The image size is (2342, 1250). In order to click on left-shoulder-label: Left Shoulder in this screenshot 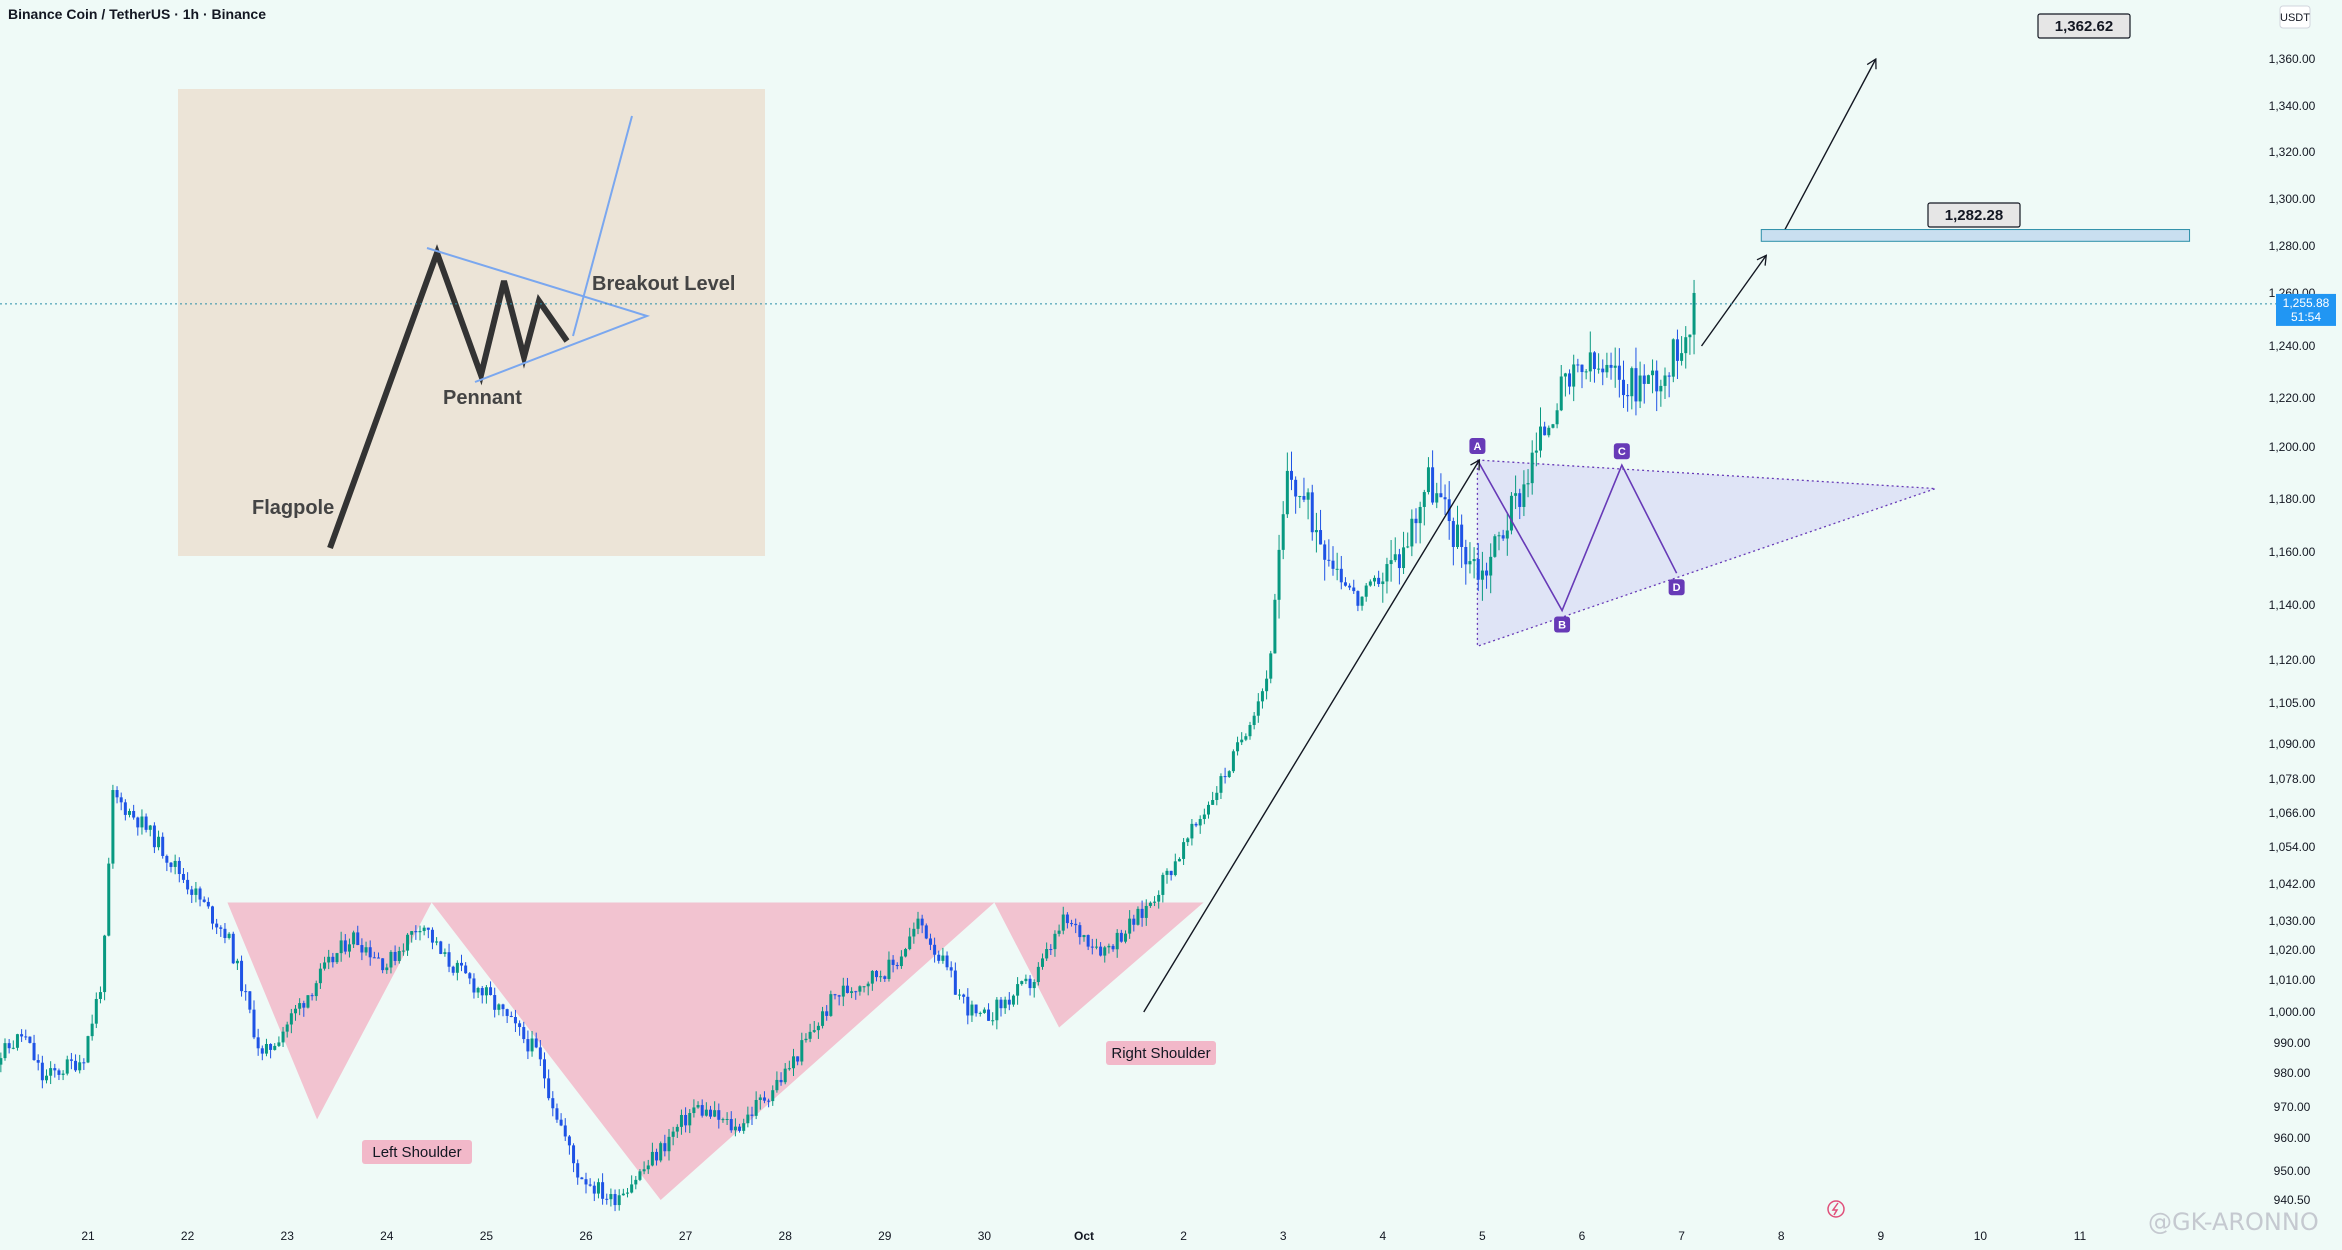, I will do `click(417, 1152)`.